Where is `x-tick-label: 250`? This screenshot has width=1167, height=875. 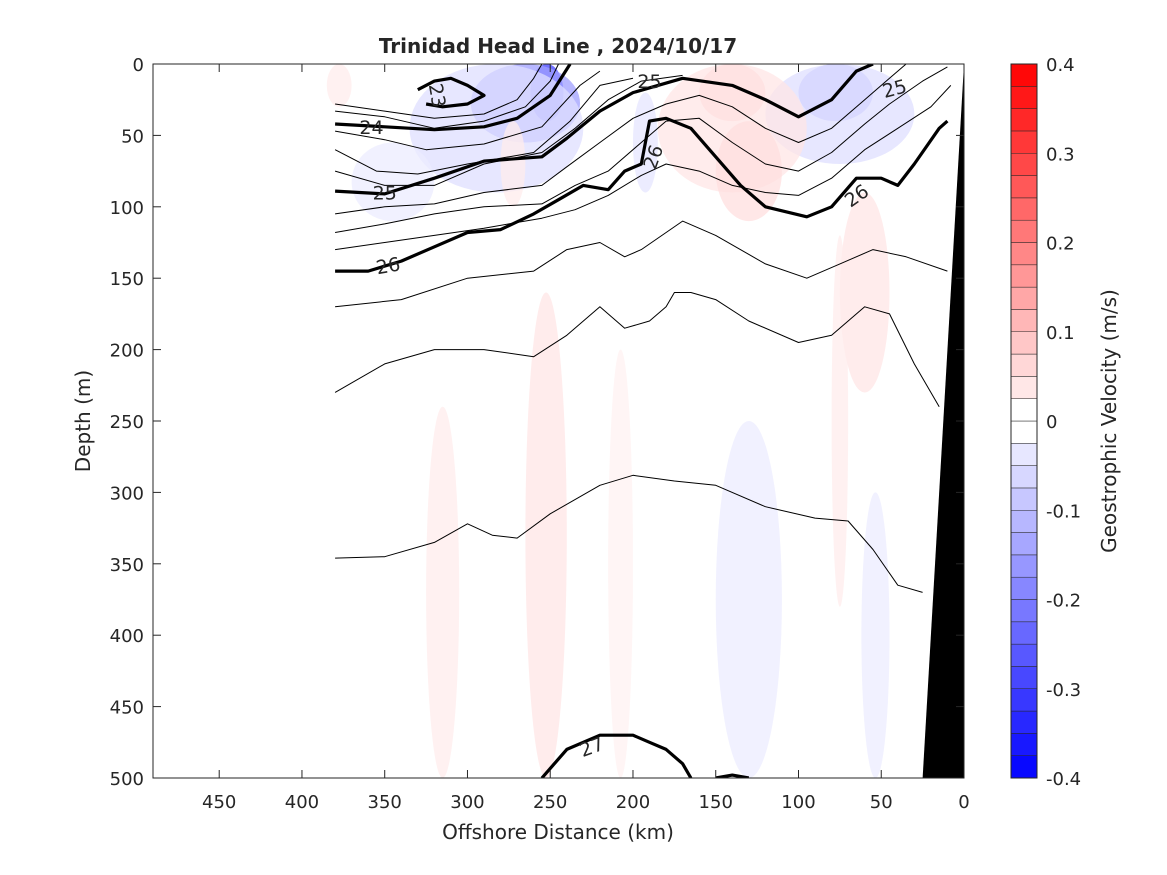 x-tick-label: 250 is located at coordinates (550, 802).